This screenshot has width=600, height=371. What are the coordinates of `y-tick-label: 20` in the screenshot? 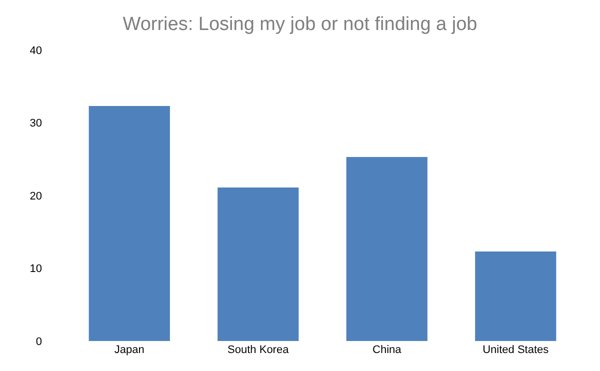 It's located at (36, 196).